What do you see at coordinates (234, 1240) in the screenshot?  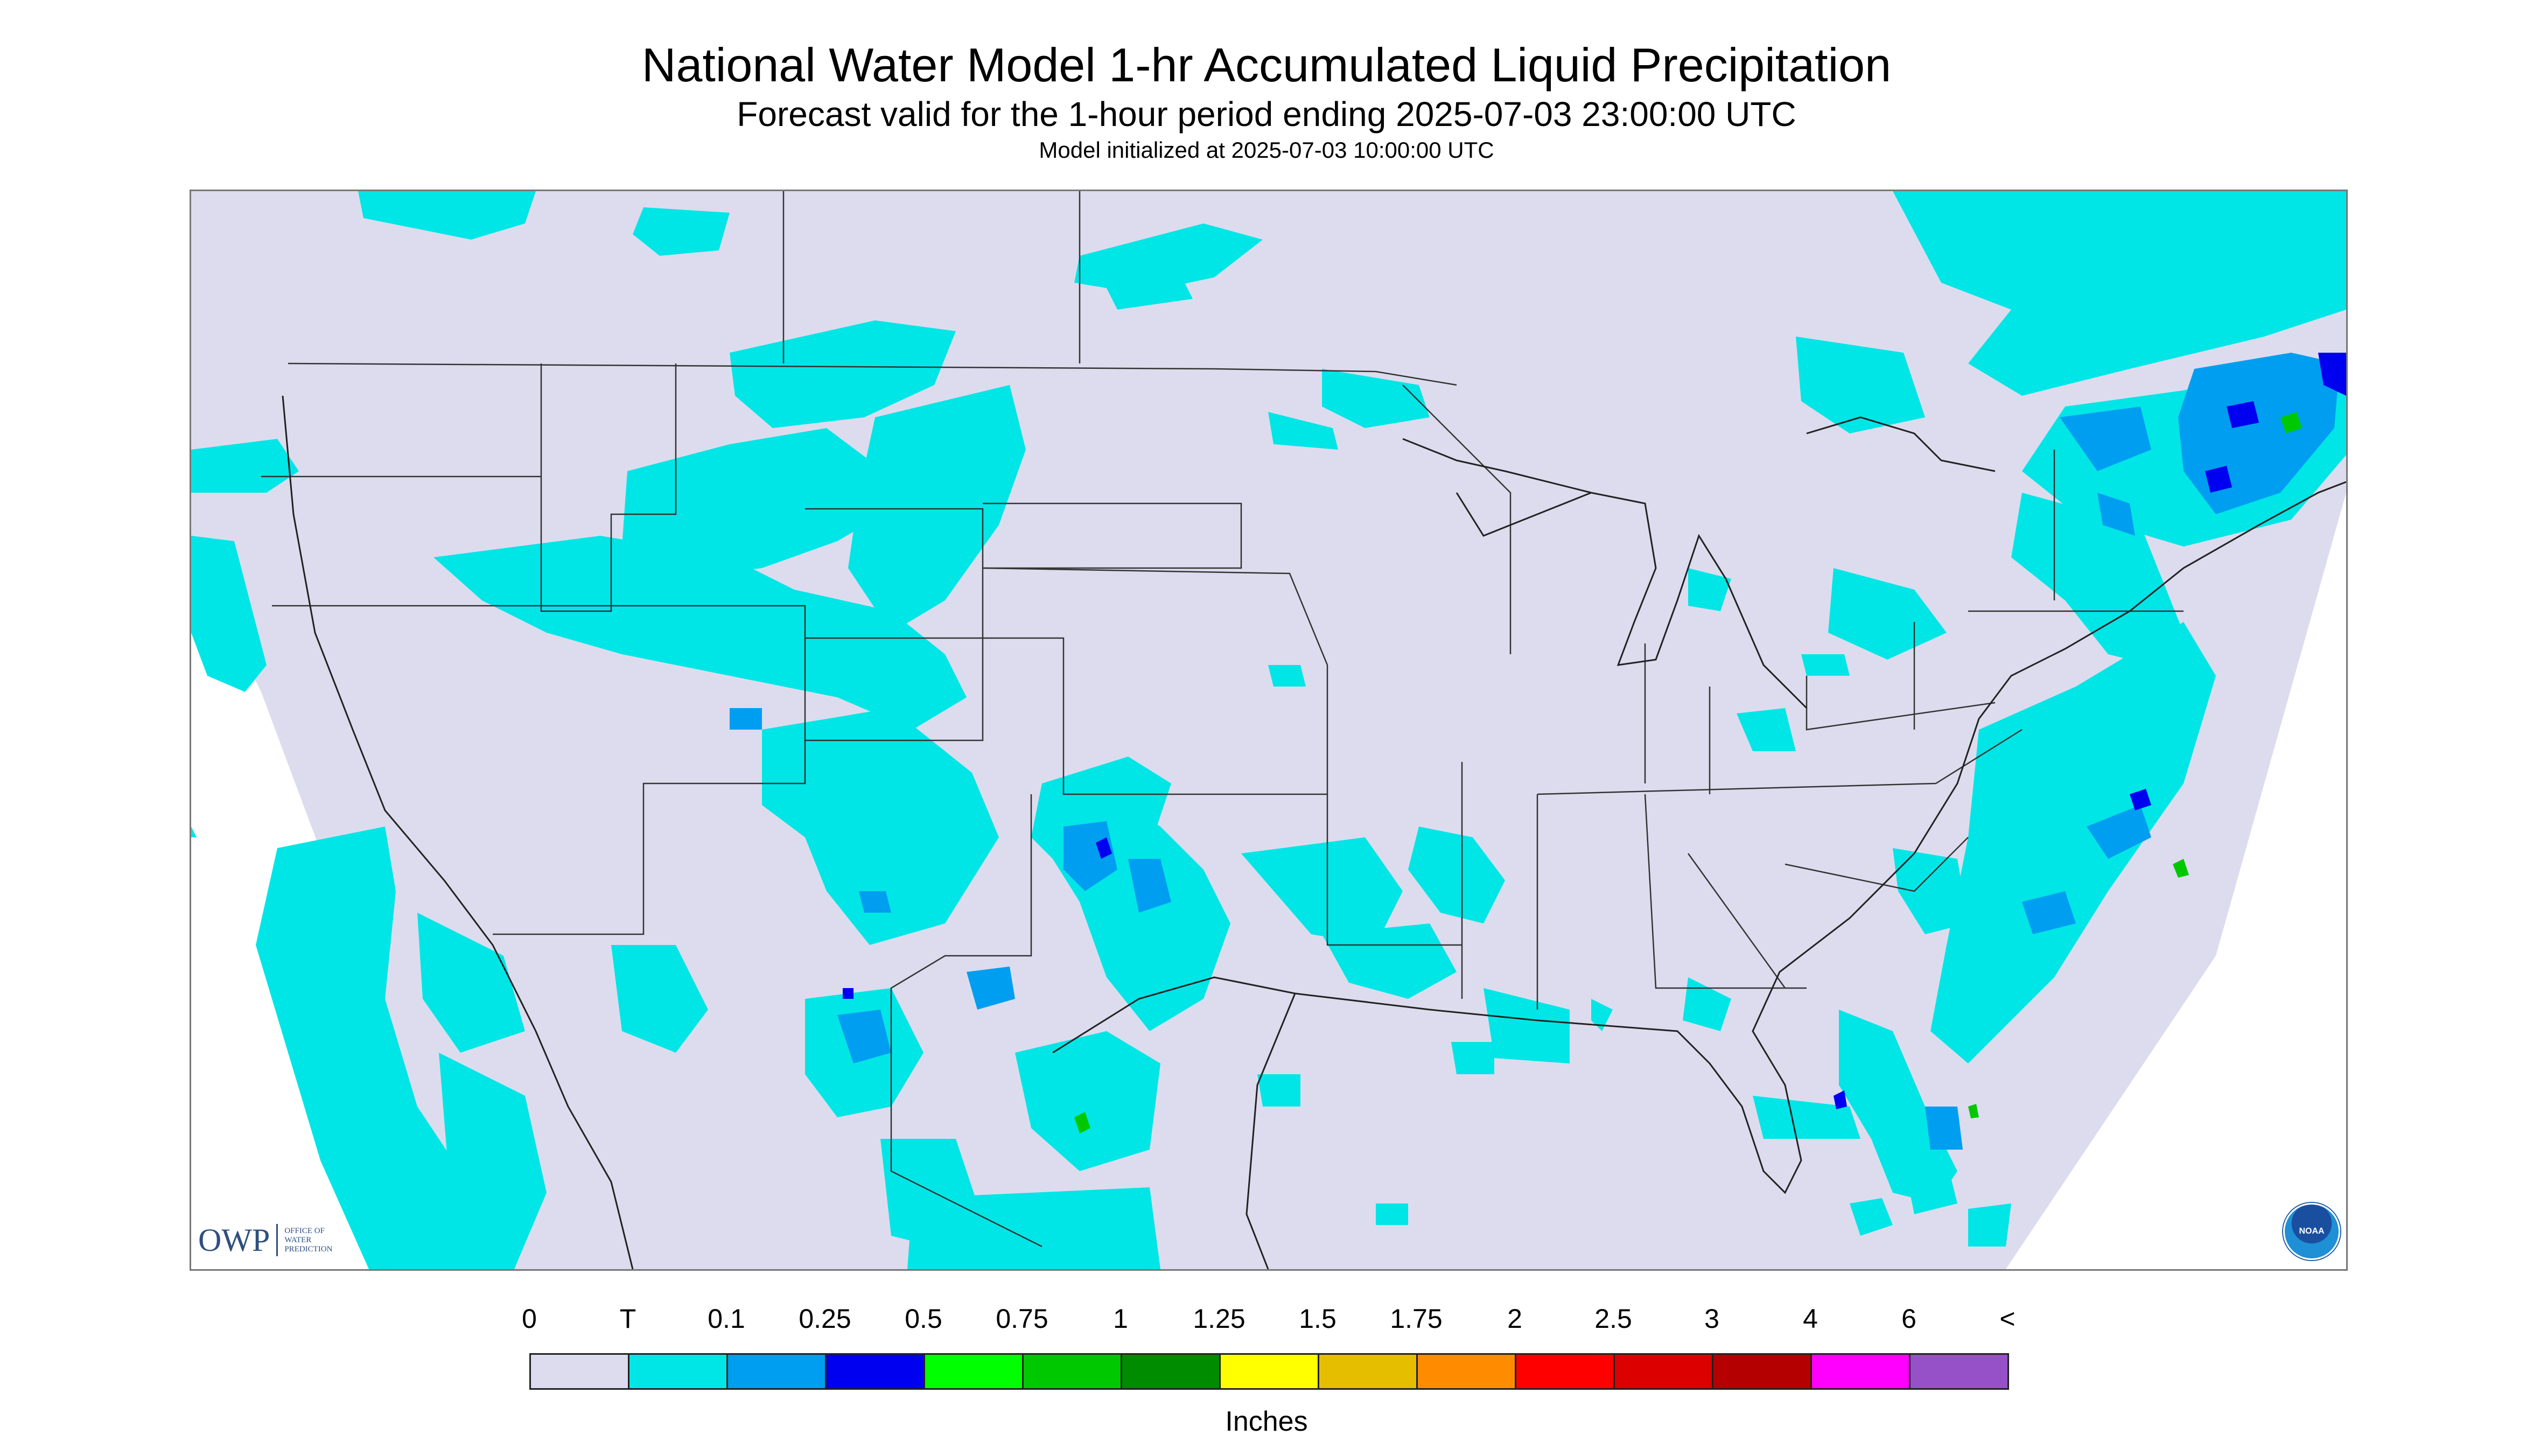 I see `owp-logo-text: OWP` at bounding box center [234, 1240].